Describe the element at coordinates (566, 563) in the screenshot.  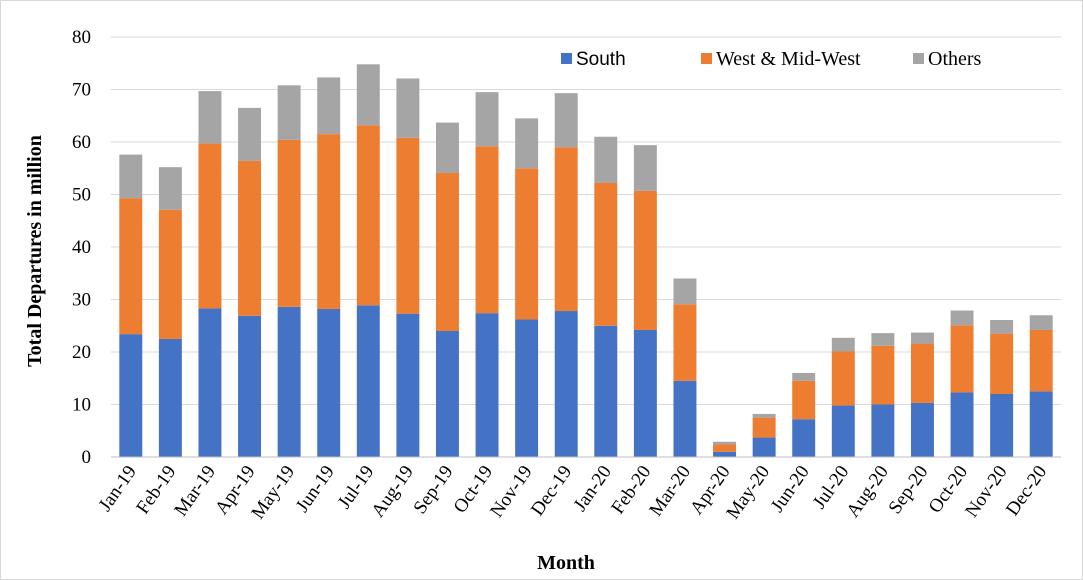
I see `x-axis-title: Month` at that location.